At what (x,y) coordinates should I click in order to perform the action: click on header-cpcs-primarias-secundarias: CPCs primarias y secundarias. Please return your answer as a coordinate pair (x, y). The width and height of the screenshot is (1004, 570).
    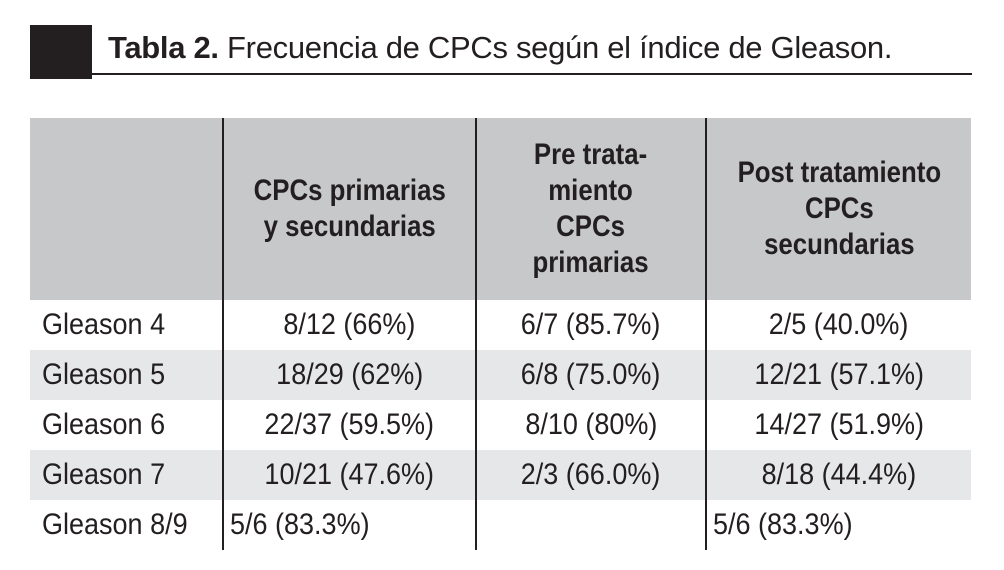
    Looking at the image, I should click on (349, 209).